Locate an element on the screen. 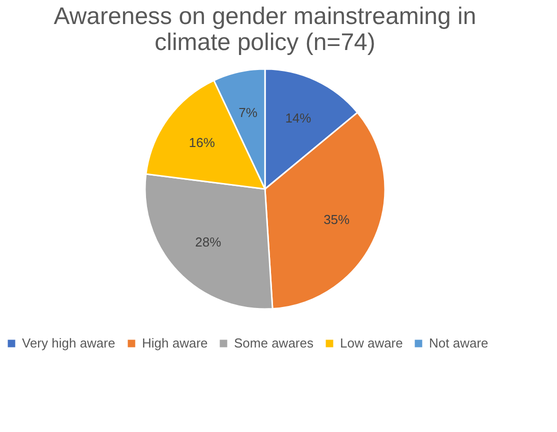 This screenshot has height=432, width=557. data-label: 14% is located at coordinates (298, 118).